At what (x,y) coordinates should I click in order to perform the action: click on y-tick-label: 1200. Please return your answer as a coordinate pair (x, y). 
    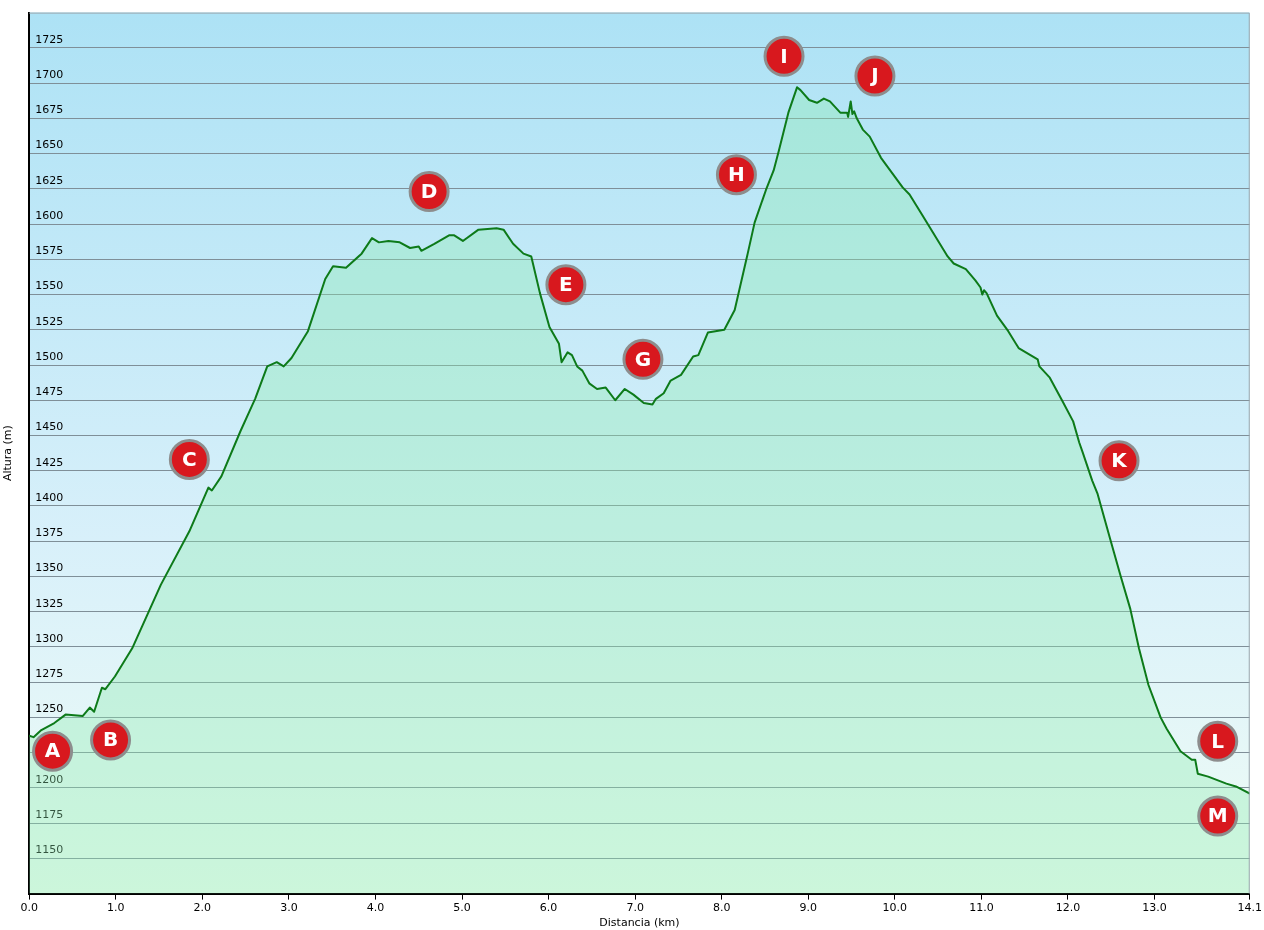
    Looking at the image, I should click on (49, 779).